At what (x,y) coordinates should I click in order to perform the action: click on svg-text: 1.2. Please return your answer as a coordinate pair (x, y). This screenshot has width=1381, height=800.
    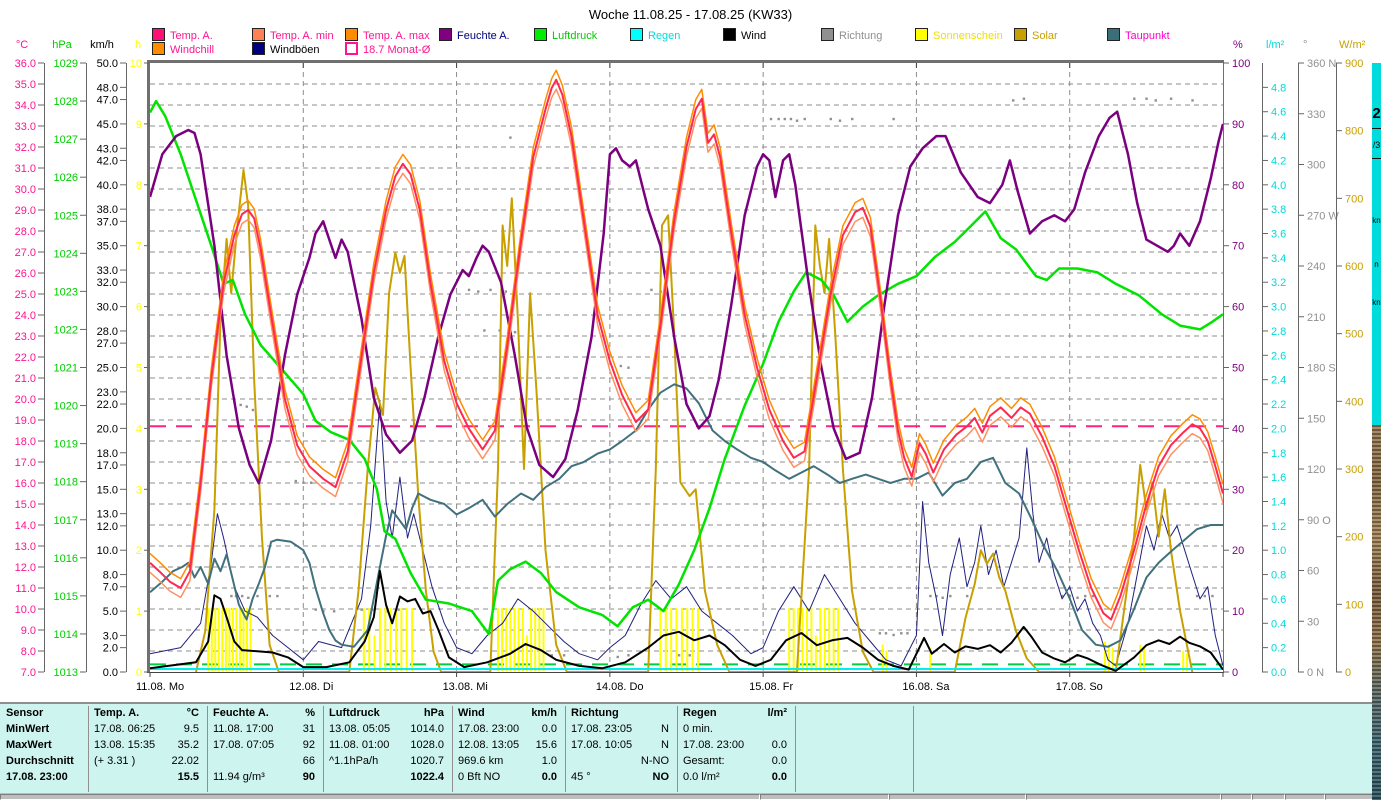
    Looking at the image, I should click on (1278, 527).